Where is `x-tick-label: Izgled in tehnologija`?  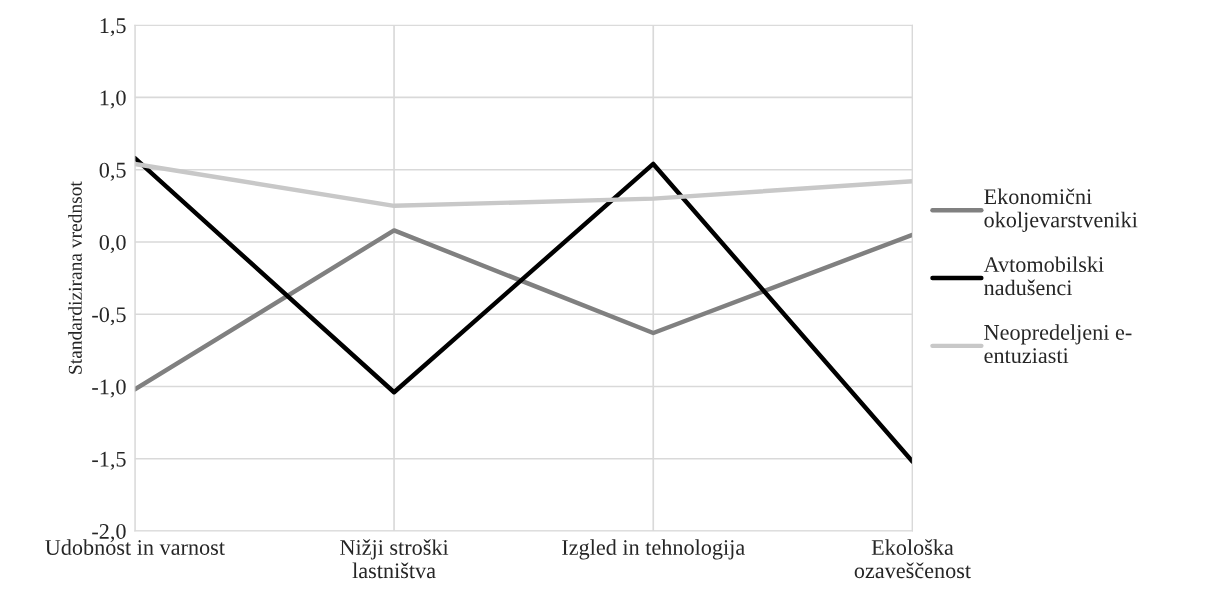
x-tick-label: Izgled in tehnologija is located at coordinates (653, 549).